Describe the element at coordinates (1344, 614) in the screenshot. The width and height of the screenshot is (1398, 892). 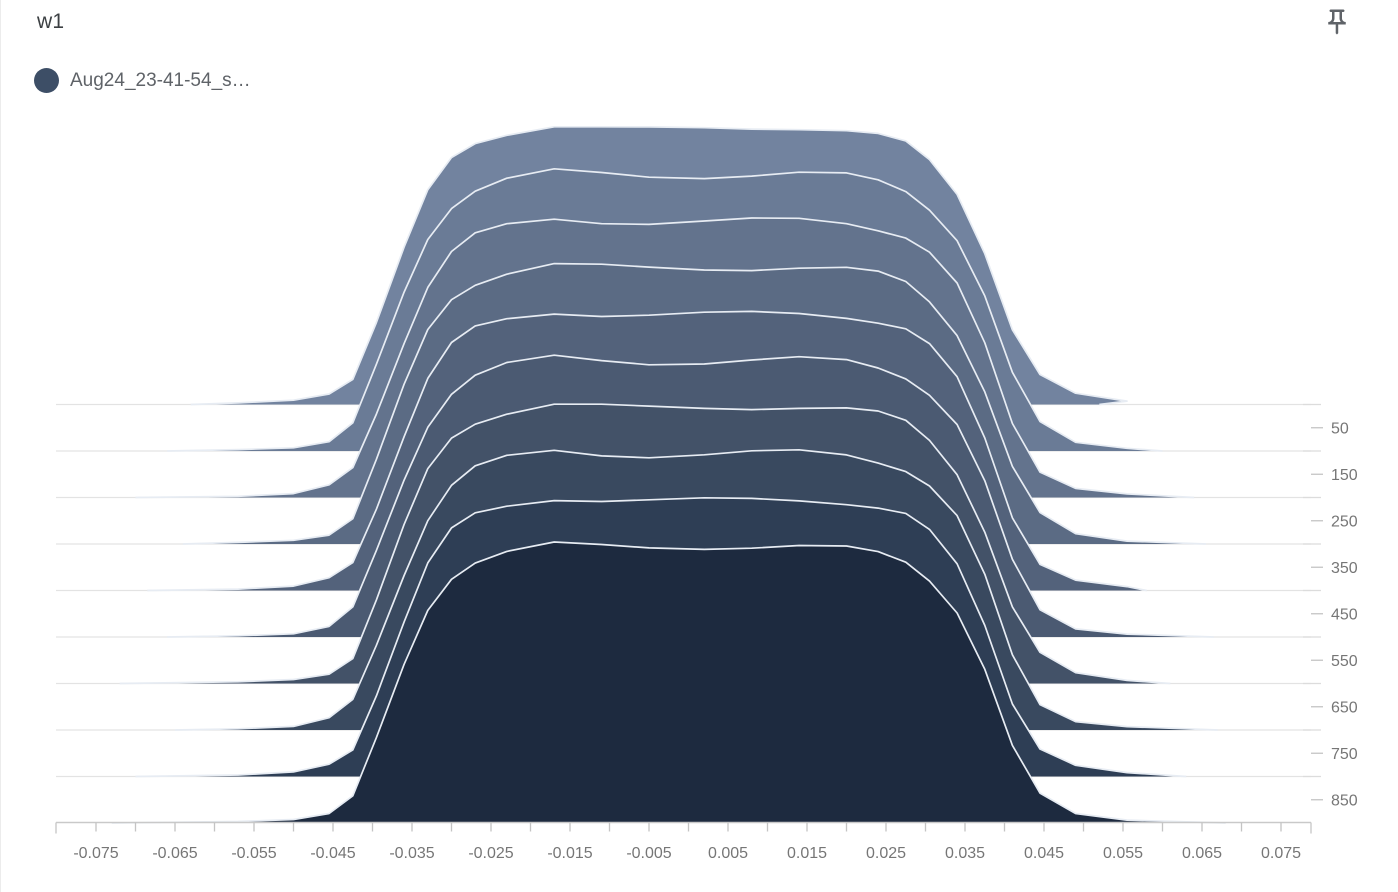
I see `y-axis-tick-label: 450` at that location.